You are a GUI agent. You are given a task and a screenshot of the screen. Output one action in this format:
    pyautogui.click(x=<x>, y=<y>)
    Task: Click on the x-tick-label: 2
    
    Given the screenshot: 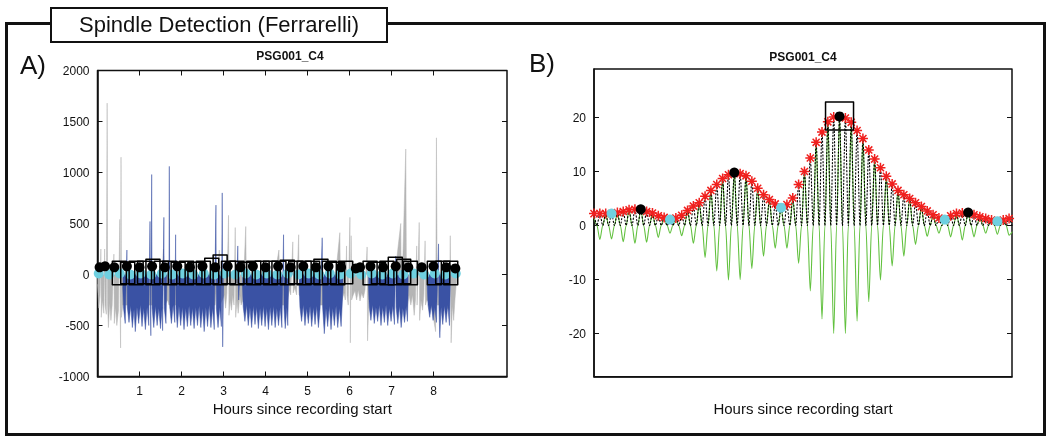 What is the action you would take?
    pyautogui.click(x=182, y=390)
    